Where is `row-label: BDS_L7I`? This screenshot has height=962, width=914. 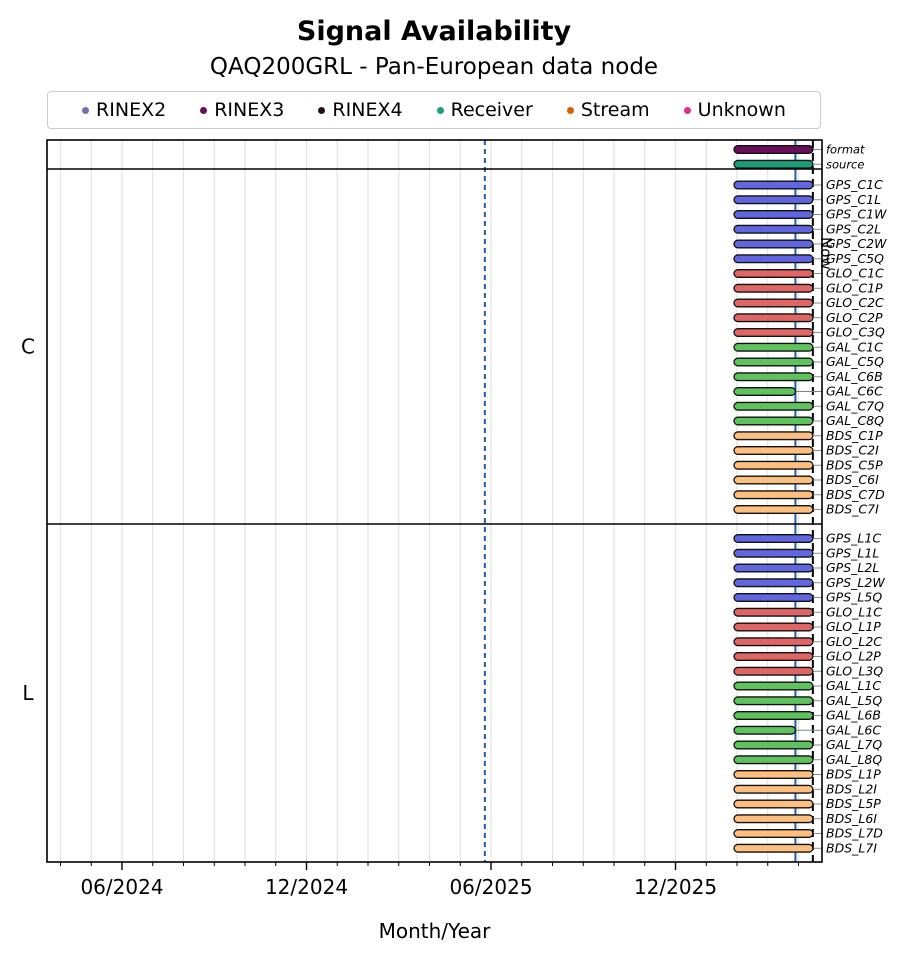 row-label: BDS_L7I is located at coordinates (851, 847).